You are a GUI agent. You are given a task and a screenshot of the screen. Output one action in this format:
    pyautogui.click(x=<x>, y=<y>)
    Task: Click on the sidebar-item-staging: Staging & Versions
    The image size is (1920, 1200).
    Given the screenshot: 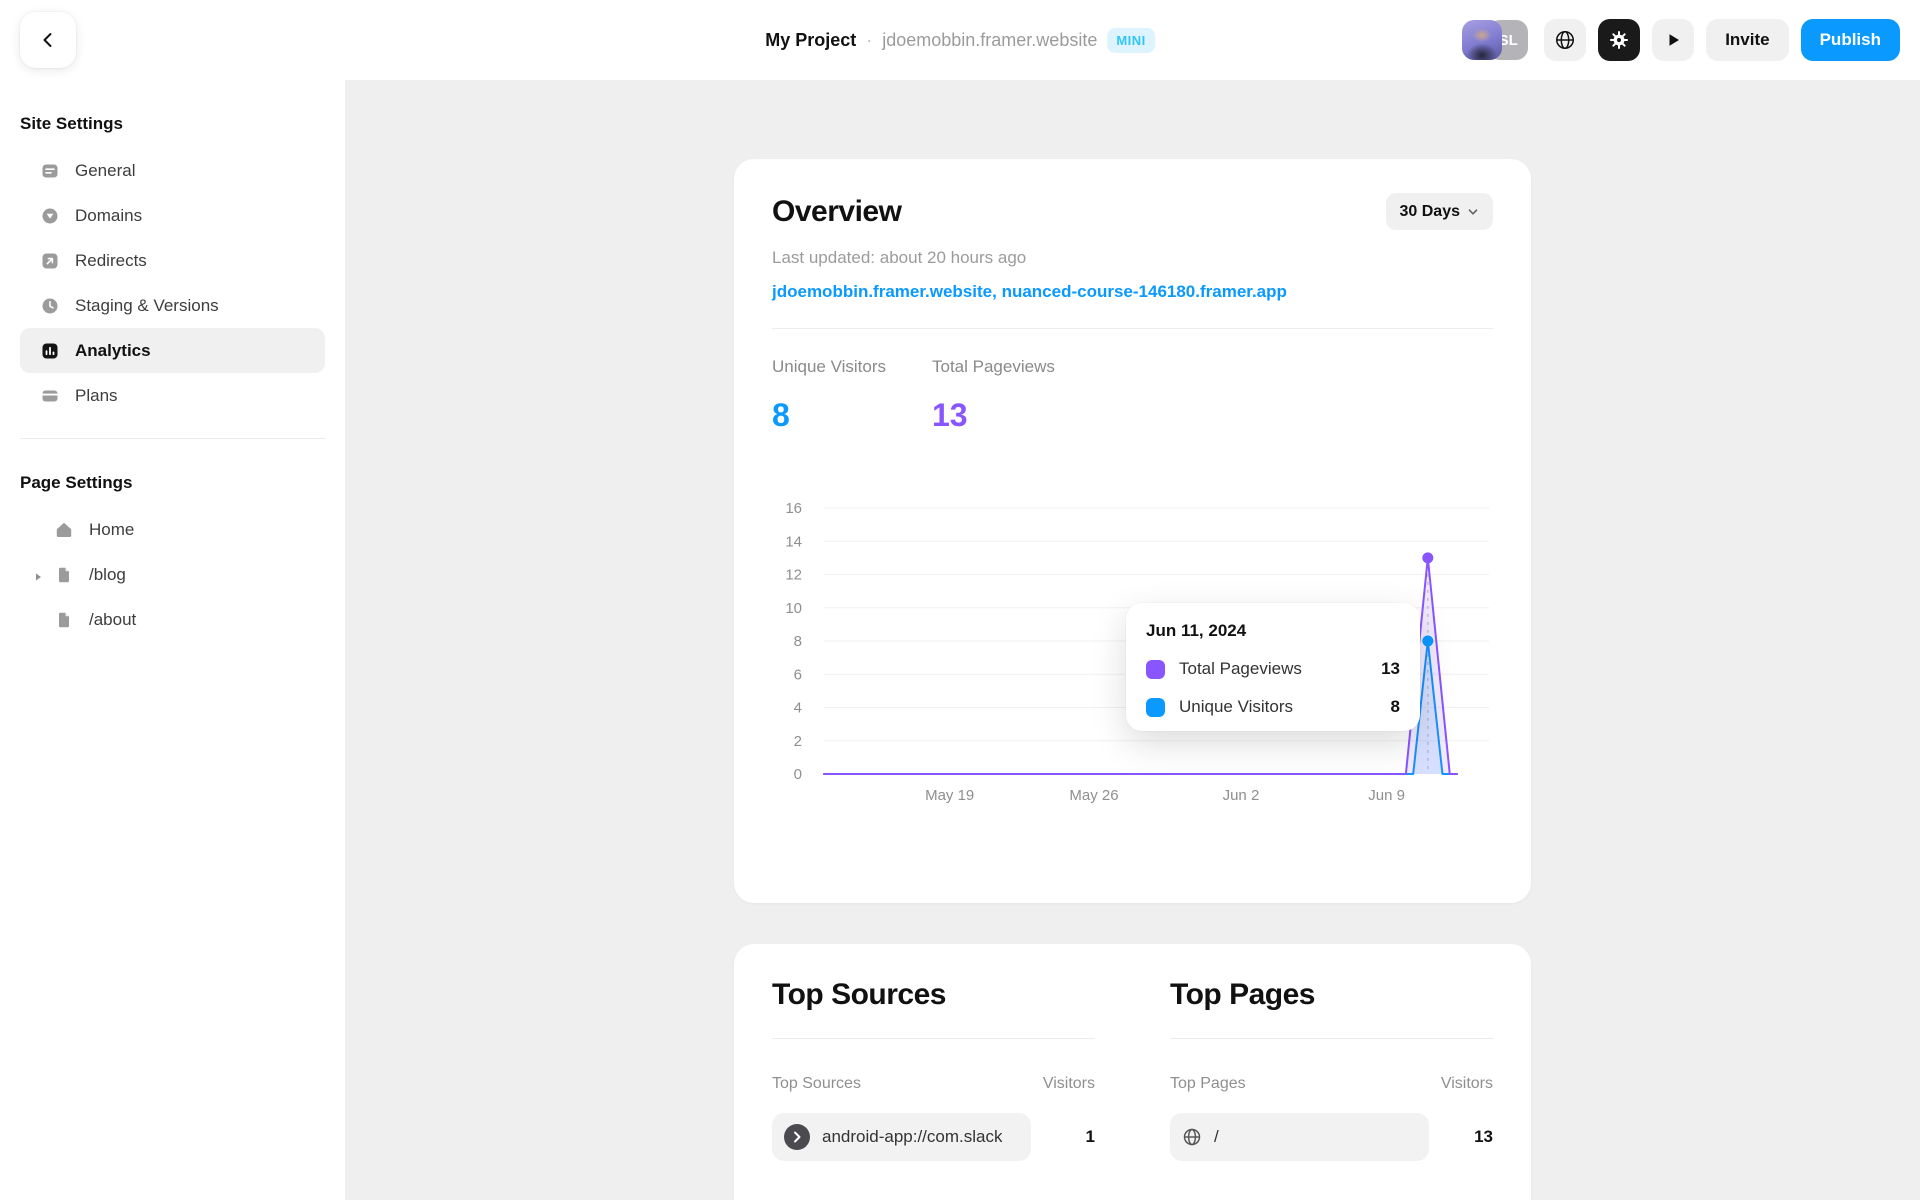 What is the action you would take?
    pyautogui.click(x=172, y=305)
    